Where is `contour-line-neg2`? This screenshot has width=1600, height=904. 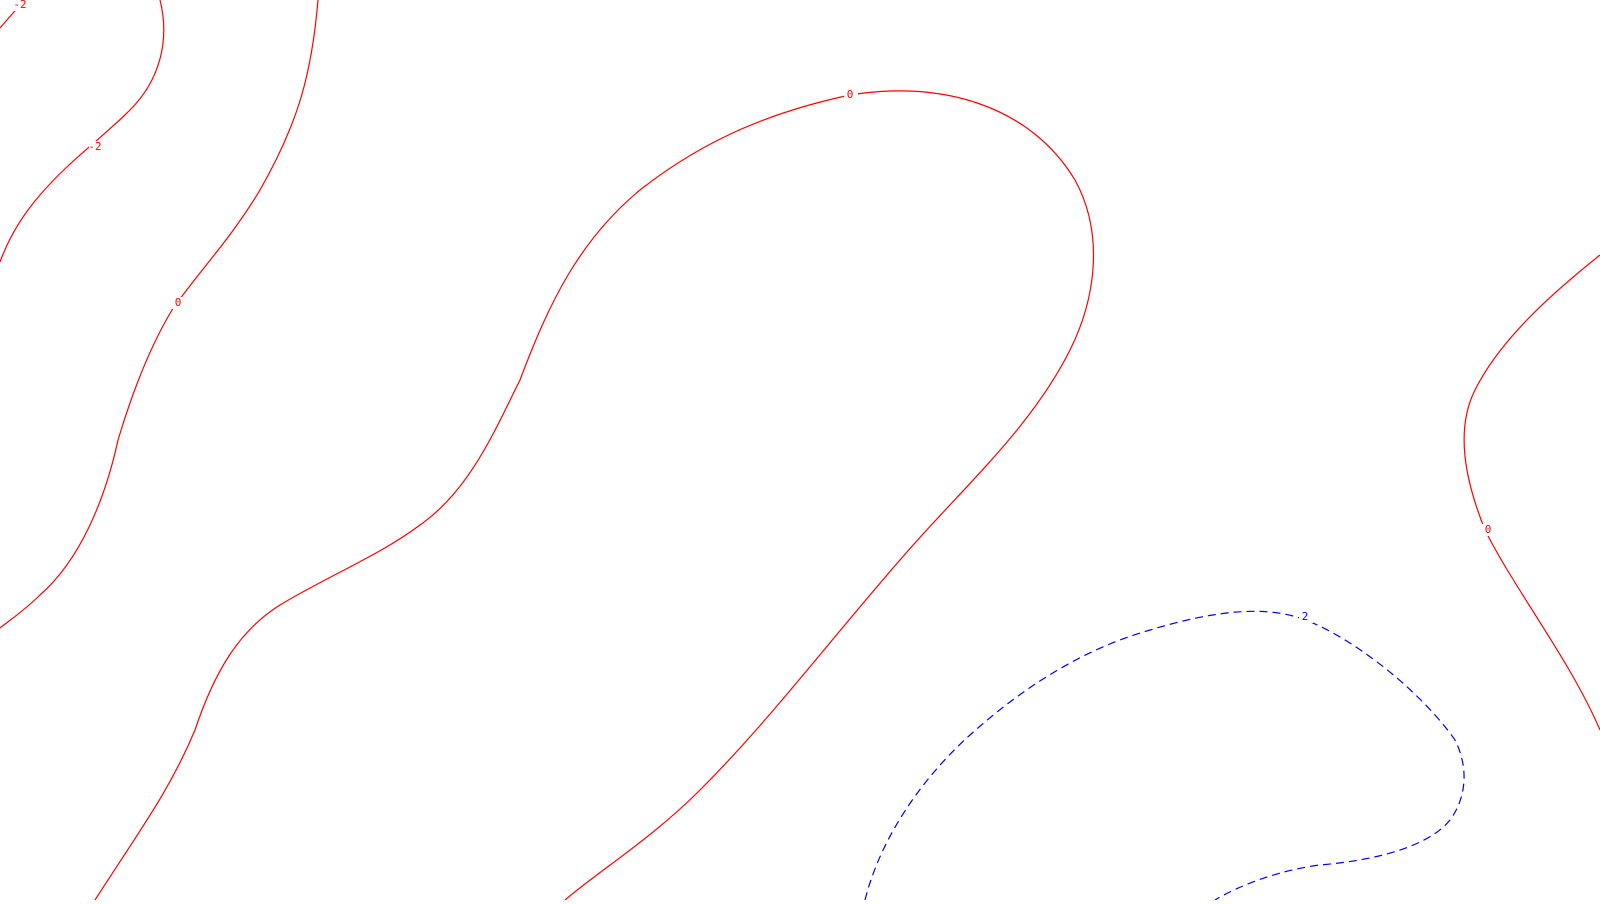
contour-line-neg2 is located at coordinates (82, 131).